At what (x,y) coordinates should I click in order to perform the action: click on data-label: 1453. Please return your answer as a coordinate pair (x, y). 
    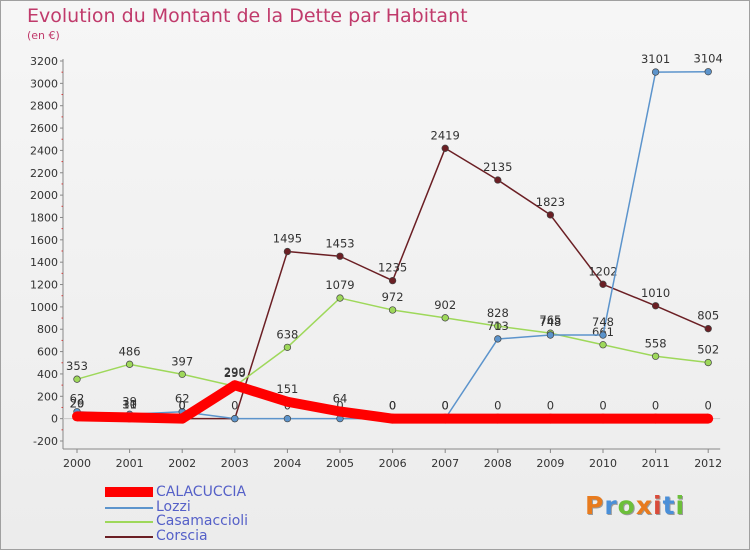
    Looking at the image, I should click on (339, 243).